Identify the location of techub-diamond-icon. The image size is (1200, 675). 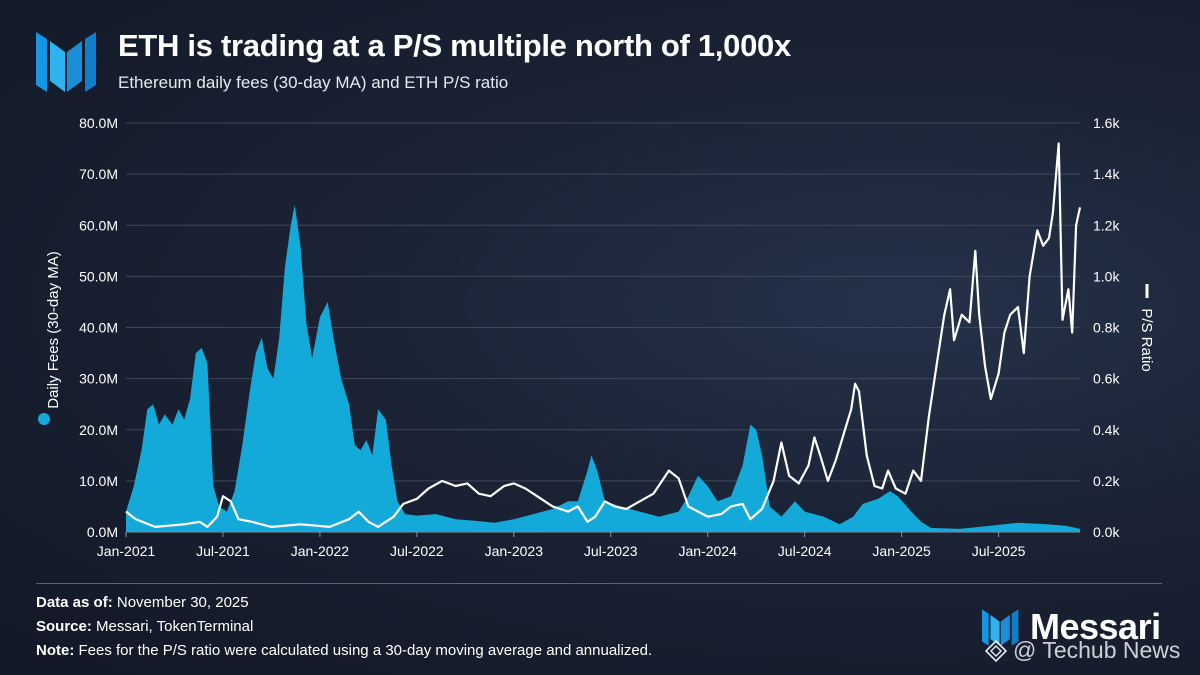
(996, 650).